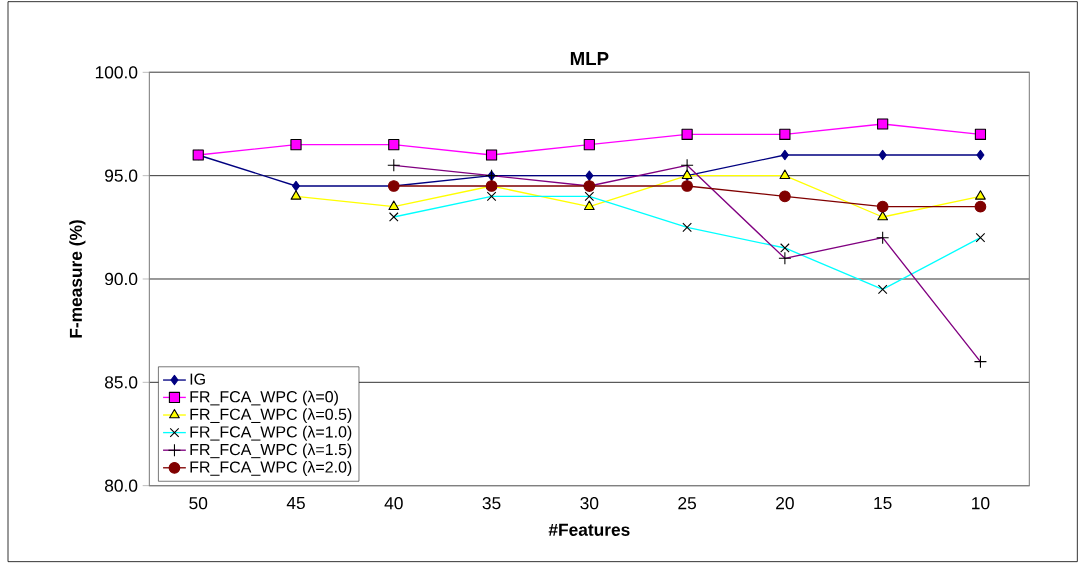  What do you see at coordinates (687, 503) in the screenshot?
I see `x-tick-label: 25` at bounding box center [687, 503].